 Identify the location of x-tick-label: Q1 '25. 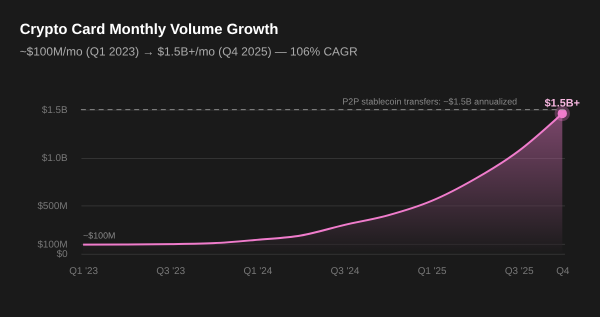
(432, 271).